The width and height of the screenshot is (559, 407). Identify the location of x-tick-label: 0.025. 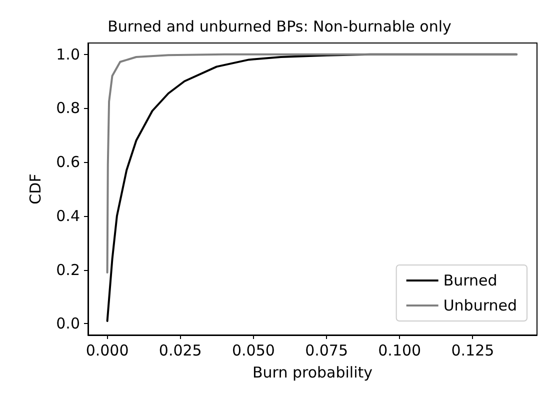
(180, 351).